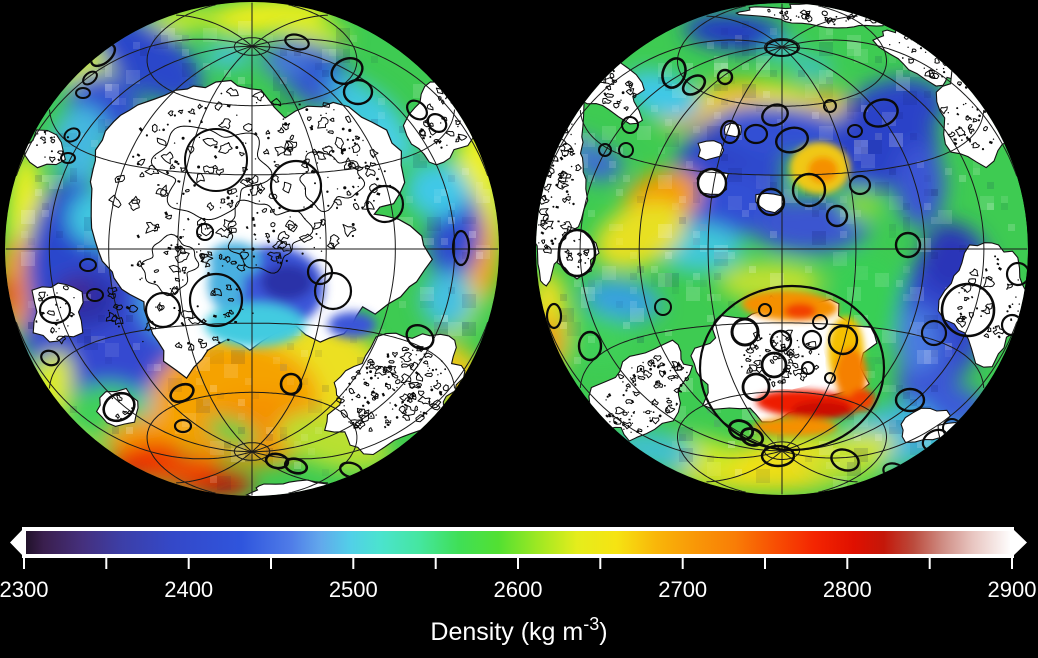  Describe the element at coordinates (188, 589) in the screenshot. I see `svg-text: 2400` at that location.